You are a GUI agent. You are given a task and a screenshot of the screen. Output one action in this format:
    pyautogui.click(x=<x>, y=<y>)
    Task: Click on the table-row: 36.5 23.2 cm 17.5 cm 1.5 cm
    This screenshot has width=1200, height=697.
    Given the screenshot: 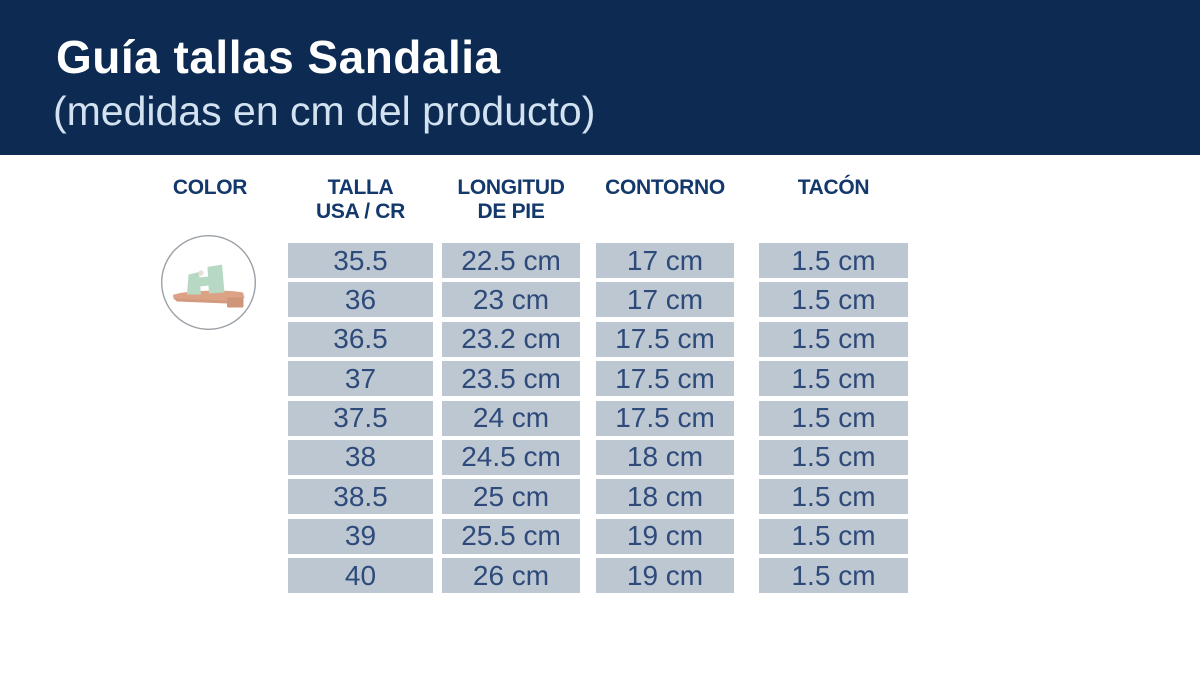 What is the action you would take?
    pyautogui.click(x=598, y=339)
    